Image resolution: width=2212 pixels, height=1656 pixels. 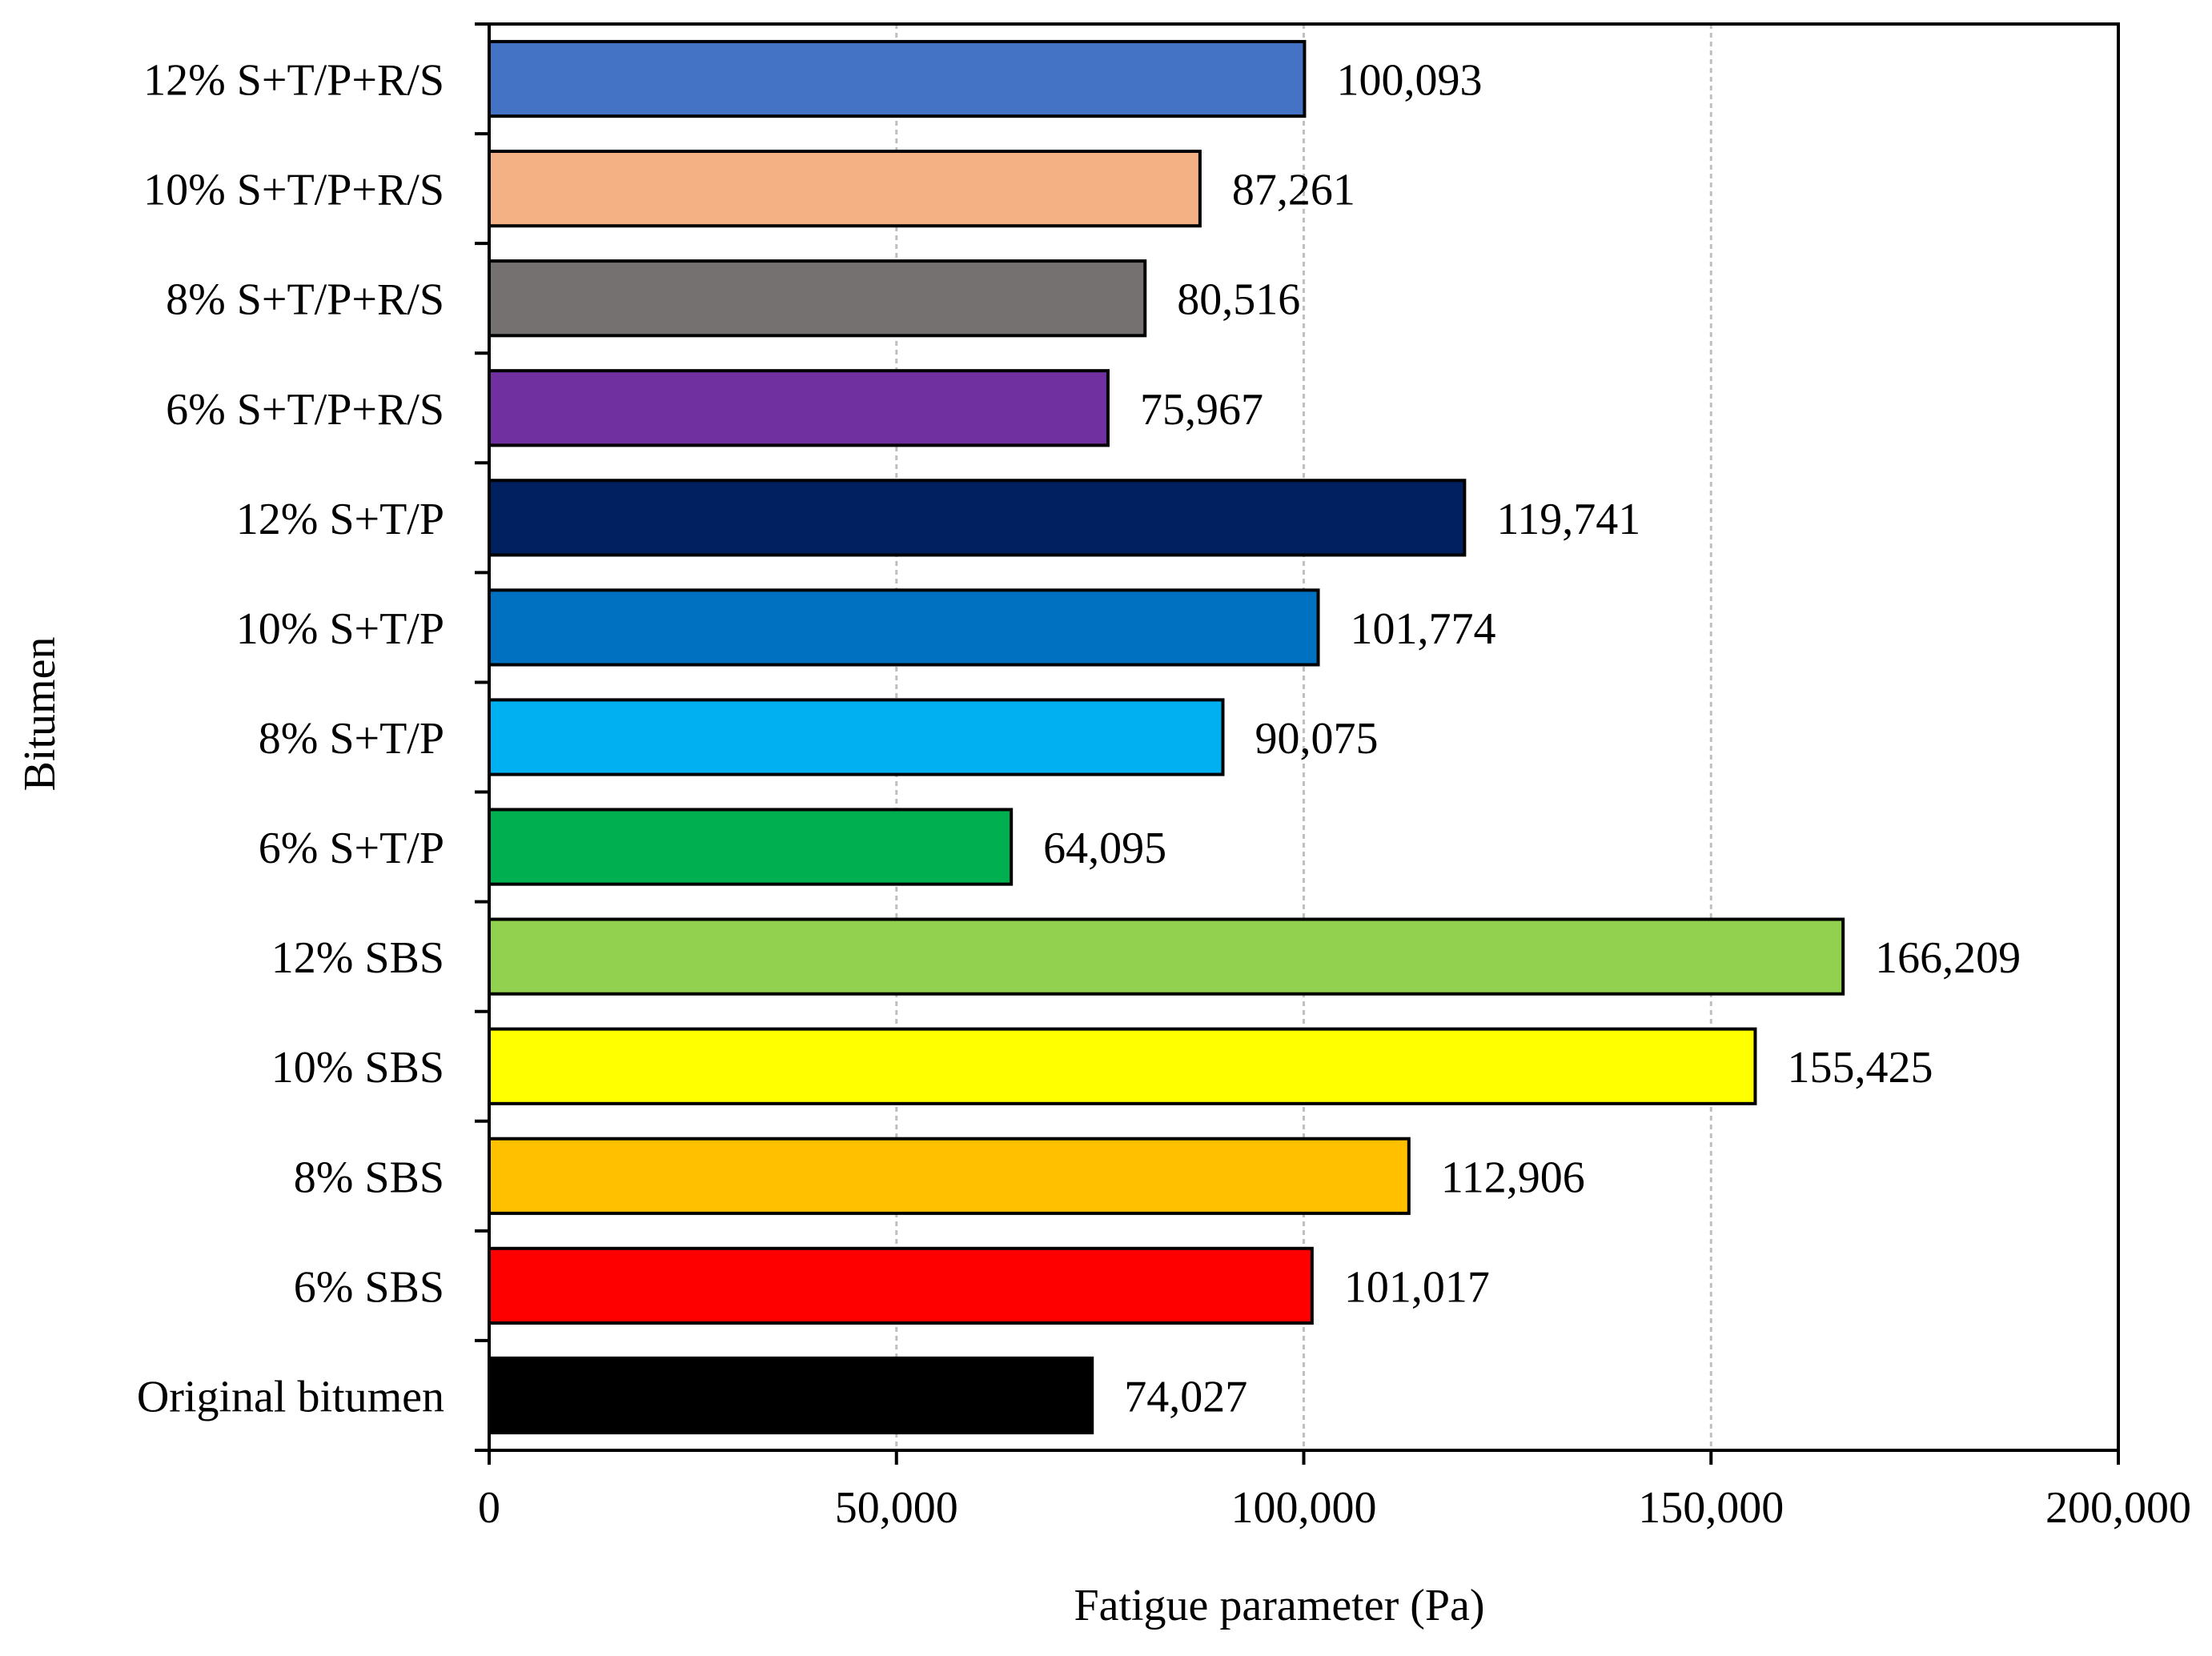 I want to click on data-label: 87,261, so click(x=1293, y=191).